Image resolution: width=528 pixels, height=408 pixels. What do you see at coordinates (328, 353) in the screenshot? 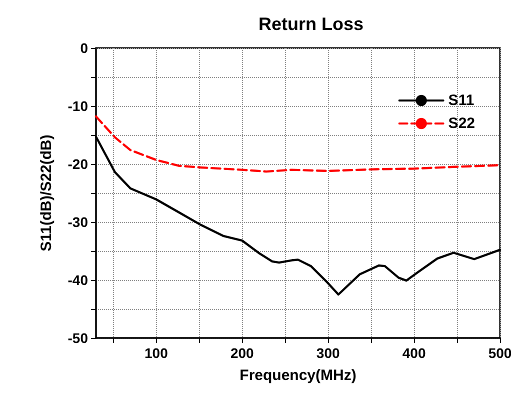
I see `x-tick-label: 300` at bounding box center [328, 353].